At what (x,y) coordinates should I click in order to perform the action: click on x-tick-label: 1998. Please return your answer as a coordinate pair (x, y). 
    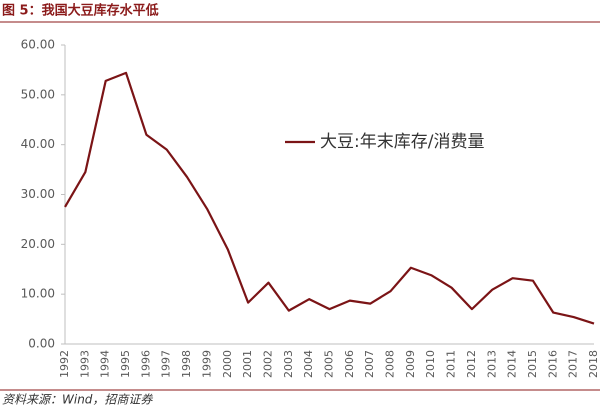
    Looking at the image, I should click on (186, 364).